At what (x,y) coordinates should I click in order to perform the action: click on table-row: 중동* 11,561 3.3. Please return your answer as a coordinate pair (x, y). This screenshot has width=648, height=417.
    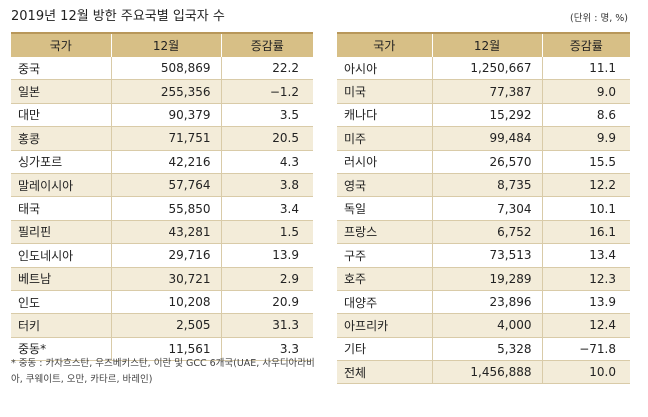
    Looking at the image, I should click on (162, 349).